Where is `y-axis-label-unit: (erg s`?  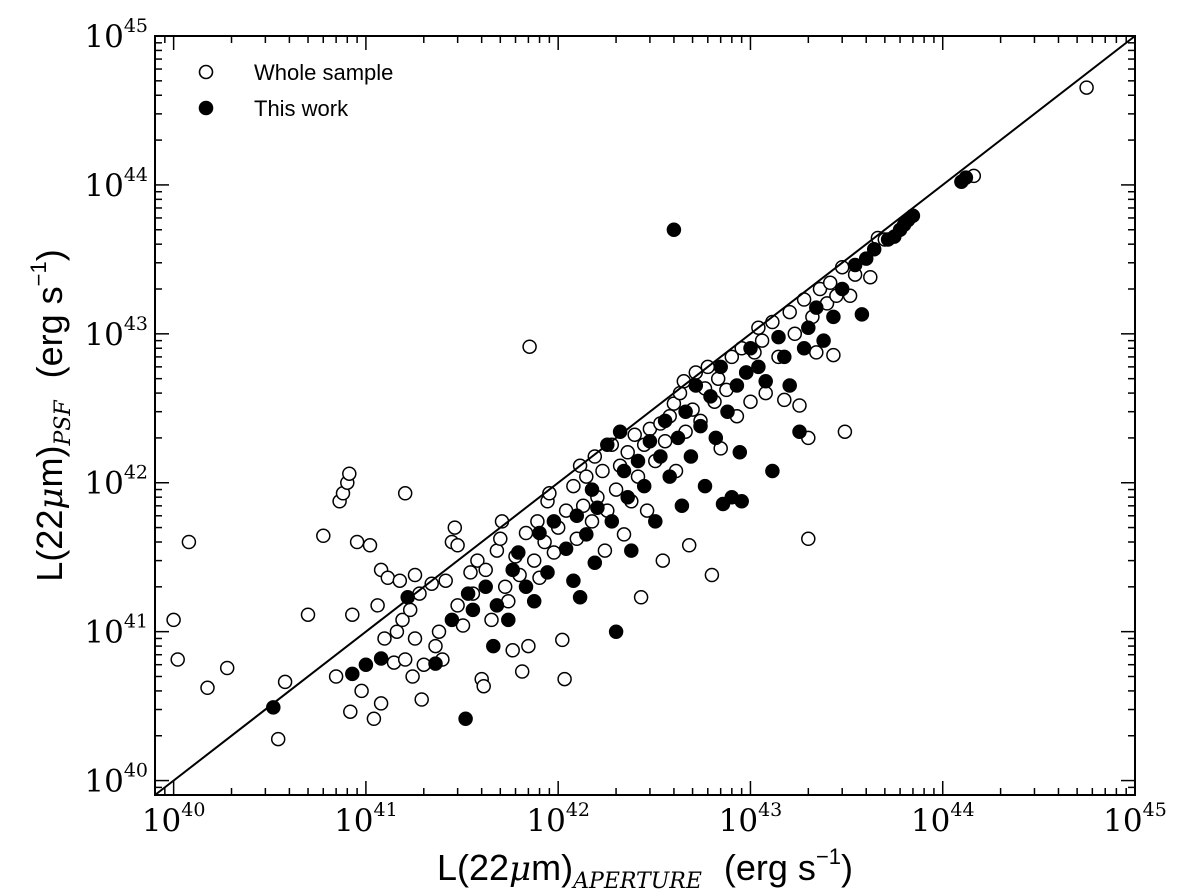 y-axis-label-unit: (erg s is located at coordinates (49, 332).